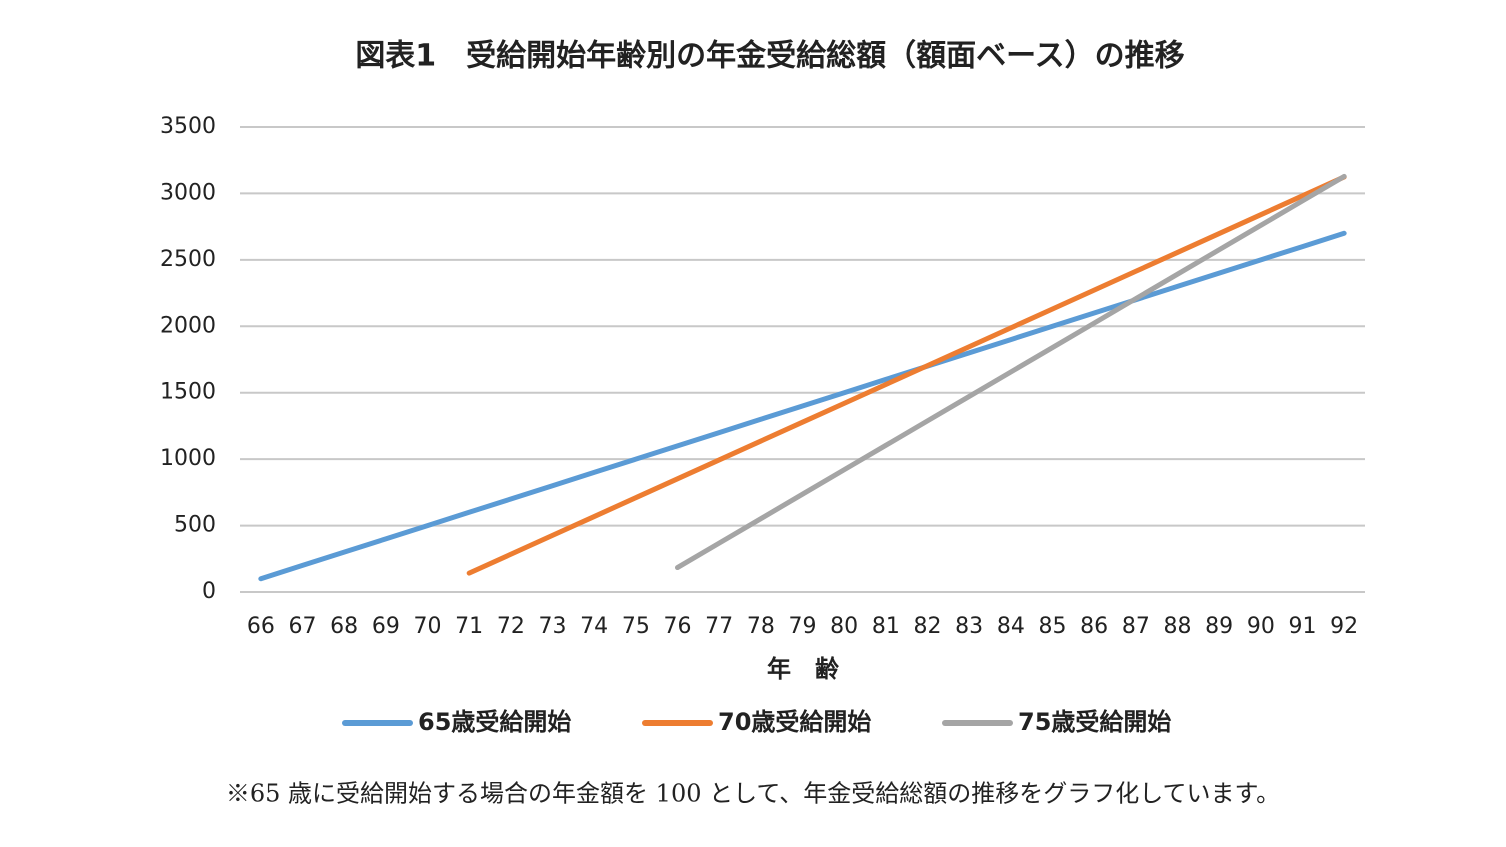 This screenshot has width=1506, height=847. Describe the element at coordinates (209, 591) in the screenshot. I see `y-tick-label: 0` at that location.